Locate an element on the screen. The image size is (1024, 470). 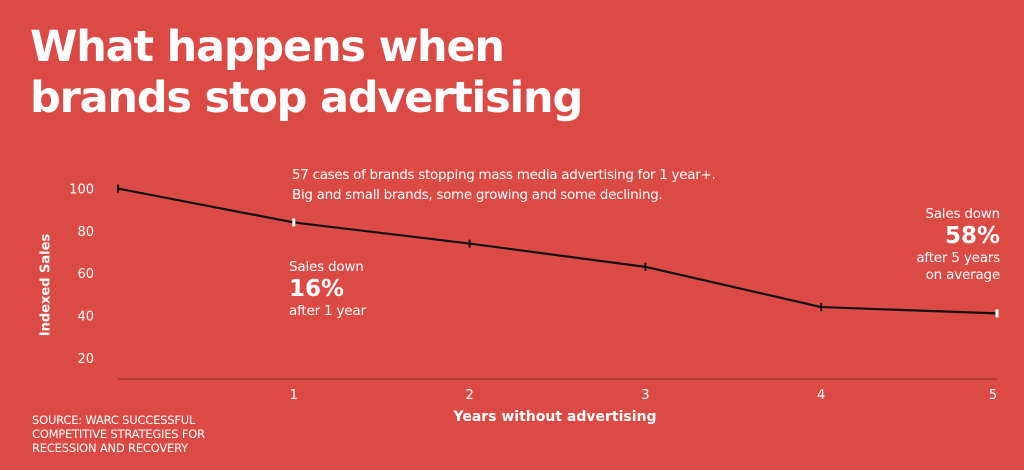
x-axis-ticks: 1 2 3 4 5 is located at coordinates (643, 395).